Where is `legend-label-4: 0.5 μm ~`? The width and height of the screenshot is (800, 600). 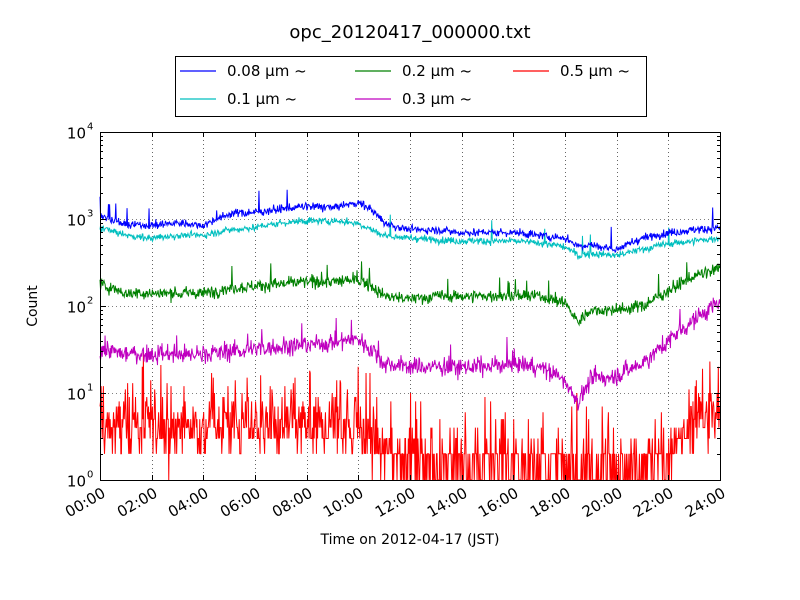
legend-label-4: 0.5 μm ~ is located at coordinates (595, 71).